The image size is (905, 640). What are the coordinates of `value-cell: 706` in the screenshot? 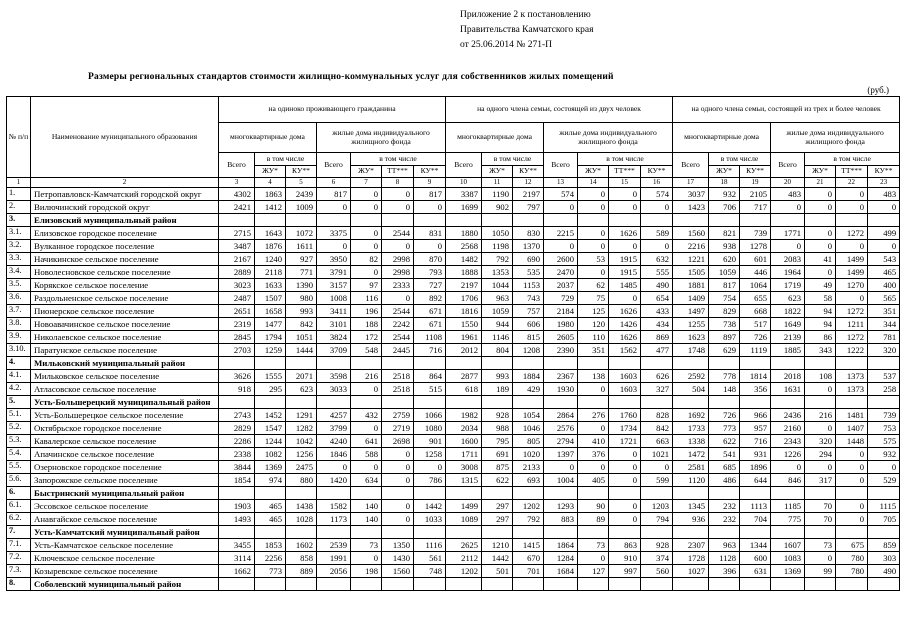 It's located at (724, 207).